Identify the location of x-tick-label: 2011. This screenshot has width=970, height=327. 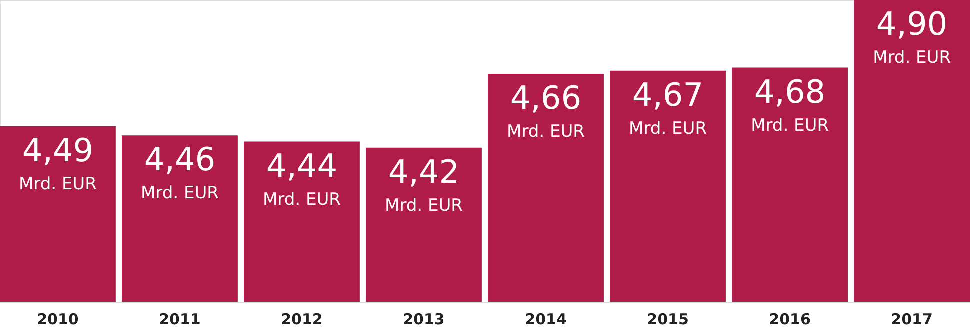
(180, 318).